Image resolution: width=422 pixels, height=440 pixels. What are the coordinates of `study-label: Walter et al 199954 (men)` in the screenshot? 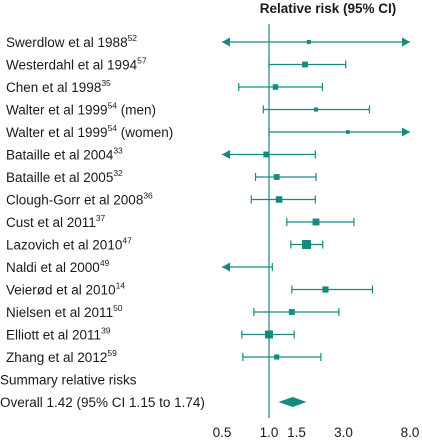 It's located at (81, 109).